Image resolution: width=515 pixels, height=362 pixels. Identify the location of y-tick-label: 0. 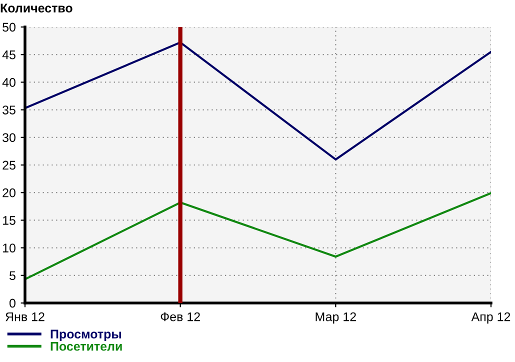
(13, 303).